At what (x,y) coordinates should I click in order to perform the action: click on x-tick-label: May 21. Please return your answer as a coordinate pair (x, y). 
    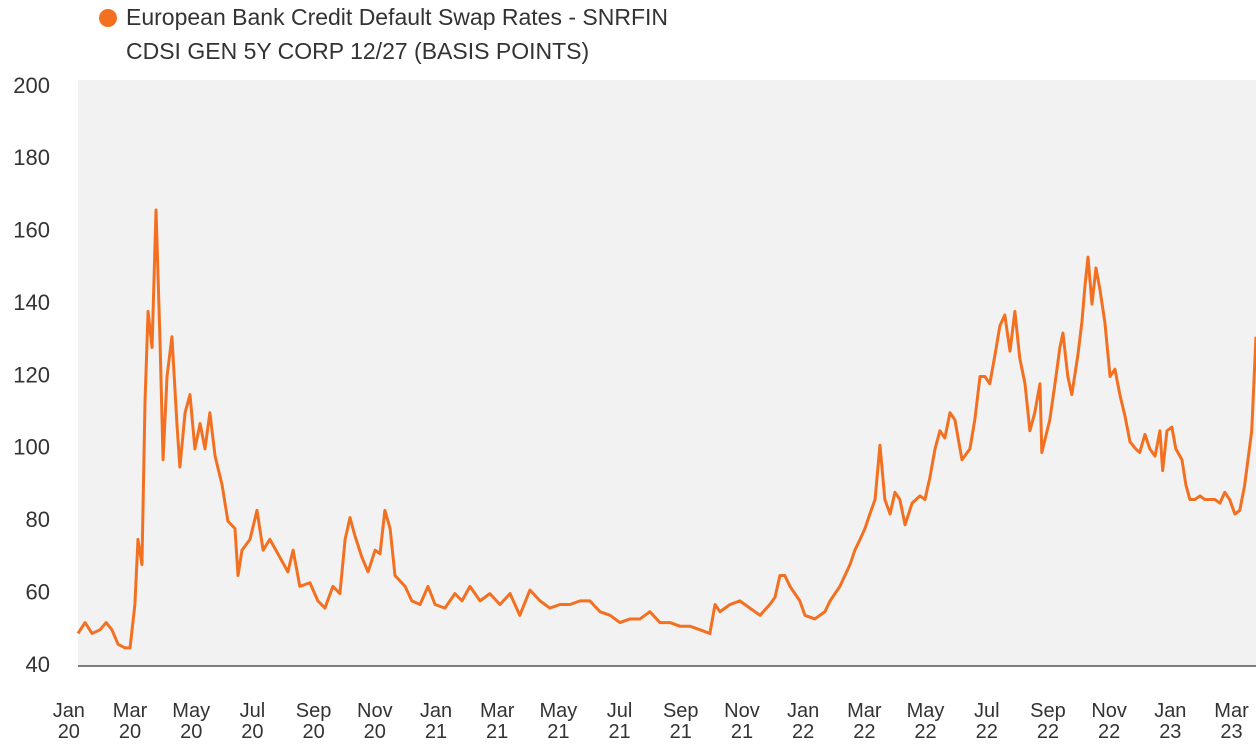
    Looking at the image, I should click on (558, 721).